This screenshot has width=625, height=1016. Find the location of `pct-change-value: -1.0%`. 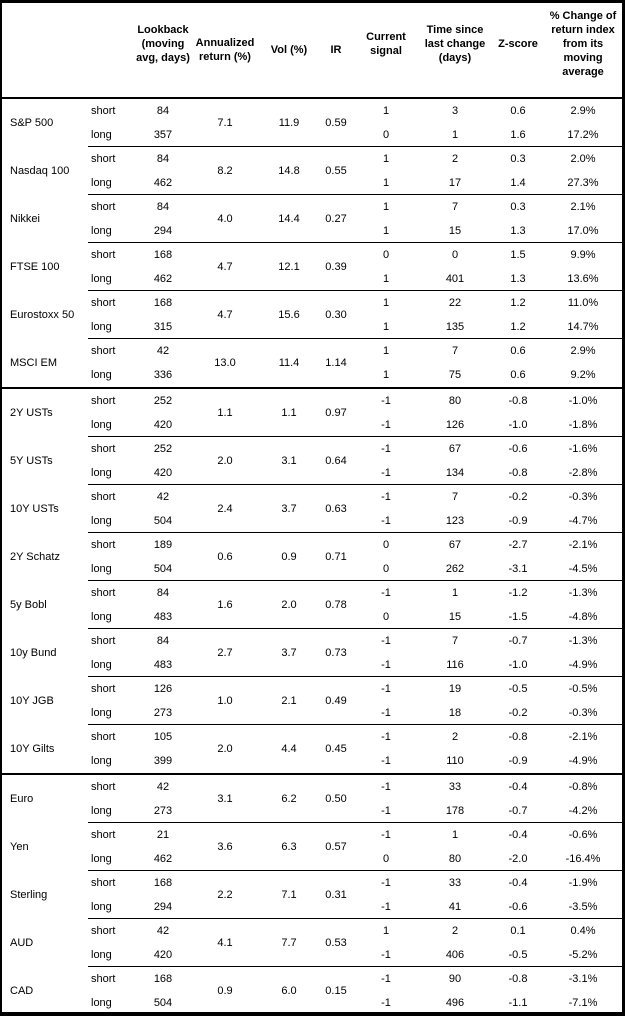

pct-change-value: -1.0% is located at coordinates (583, 401).